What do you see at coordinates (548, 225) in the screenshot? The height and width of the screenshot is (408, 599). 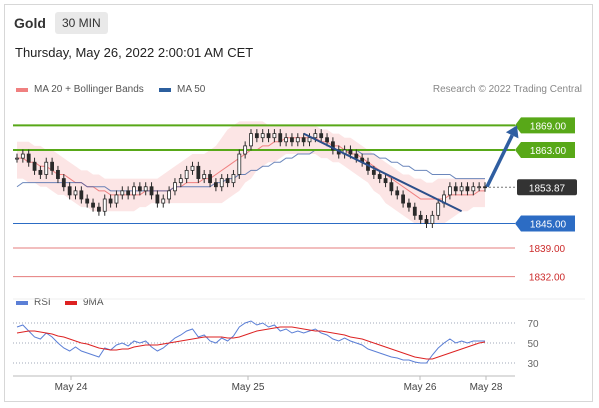 I see `pivot-level-label: 1845.00` at bounding box center [548, 225].